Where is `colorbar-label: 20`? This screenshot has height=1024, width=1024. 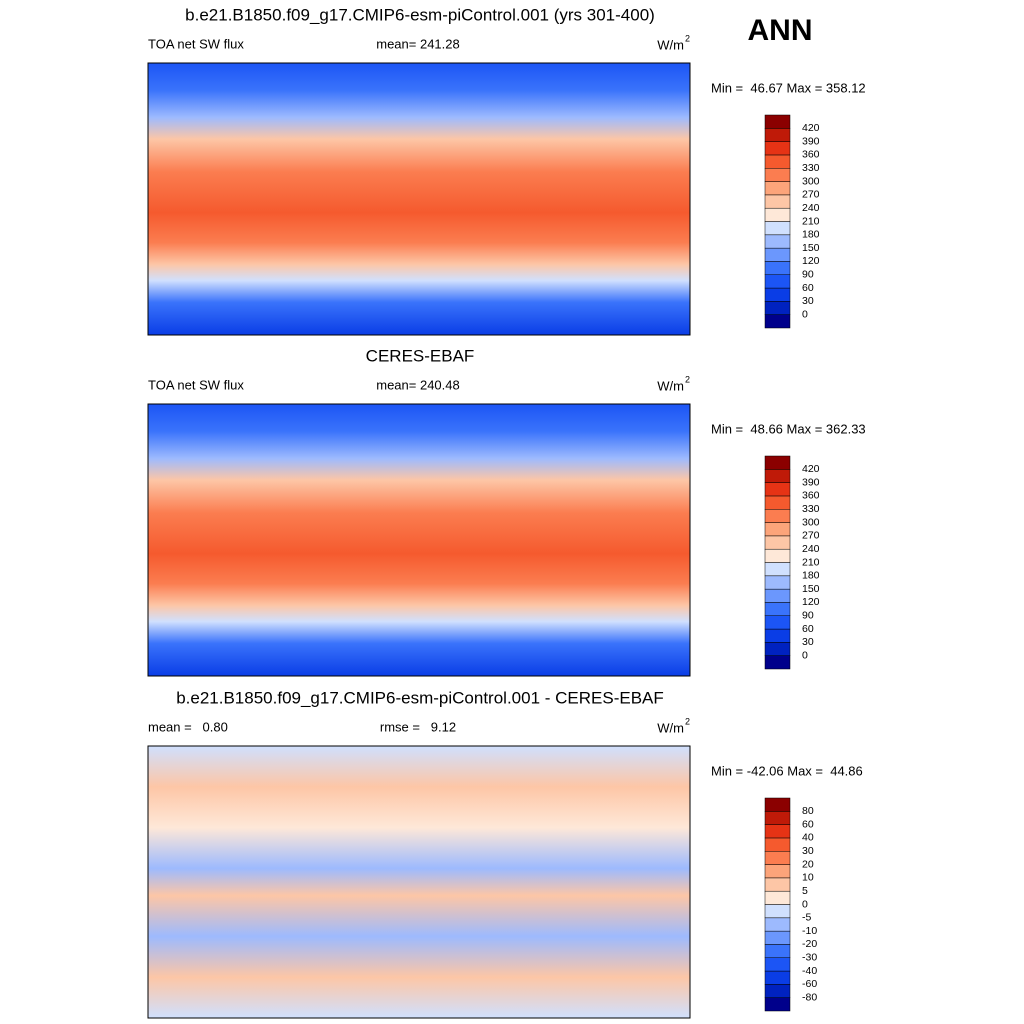 colorbar-label: 20 is located at coordinates (808, 864).